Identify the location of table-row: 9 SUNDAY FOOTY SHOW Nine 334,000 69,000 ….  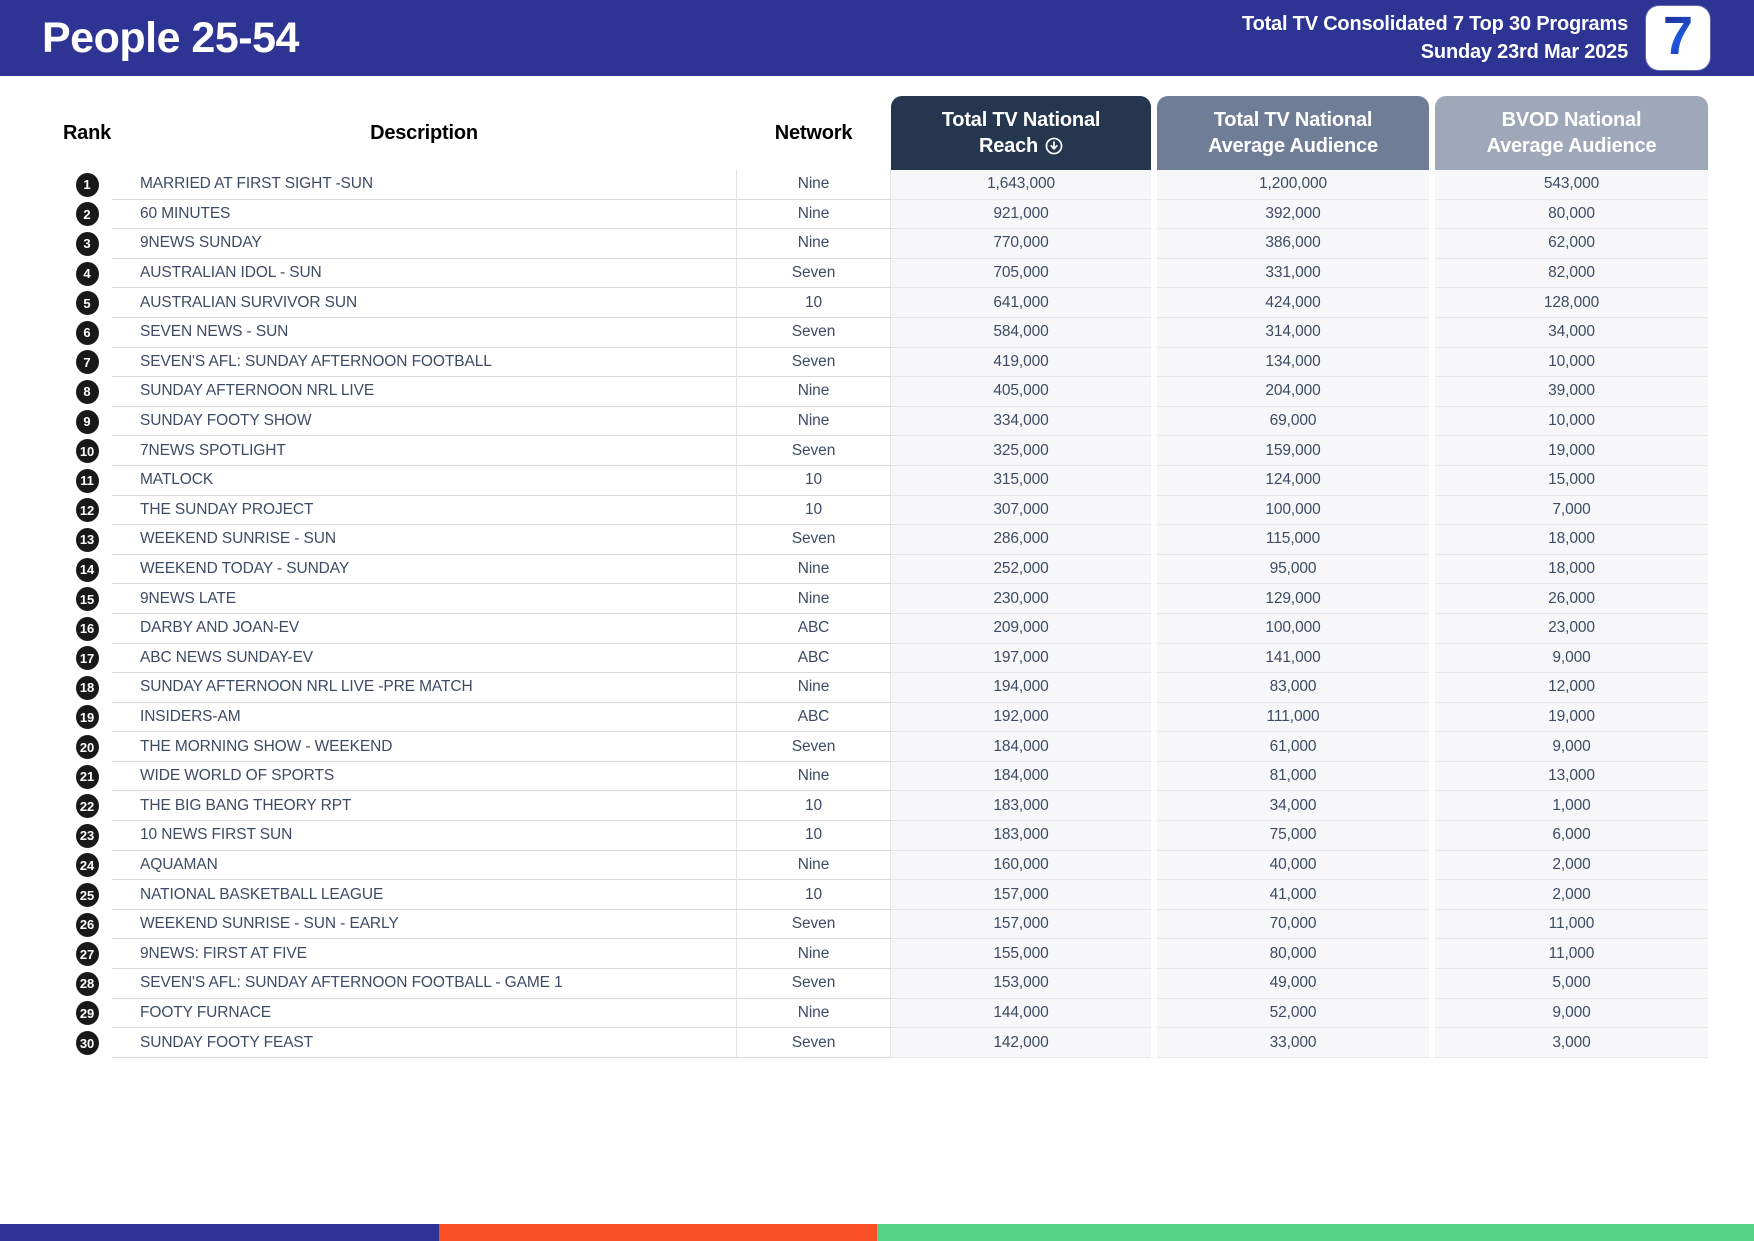
(885, 421).